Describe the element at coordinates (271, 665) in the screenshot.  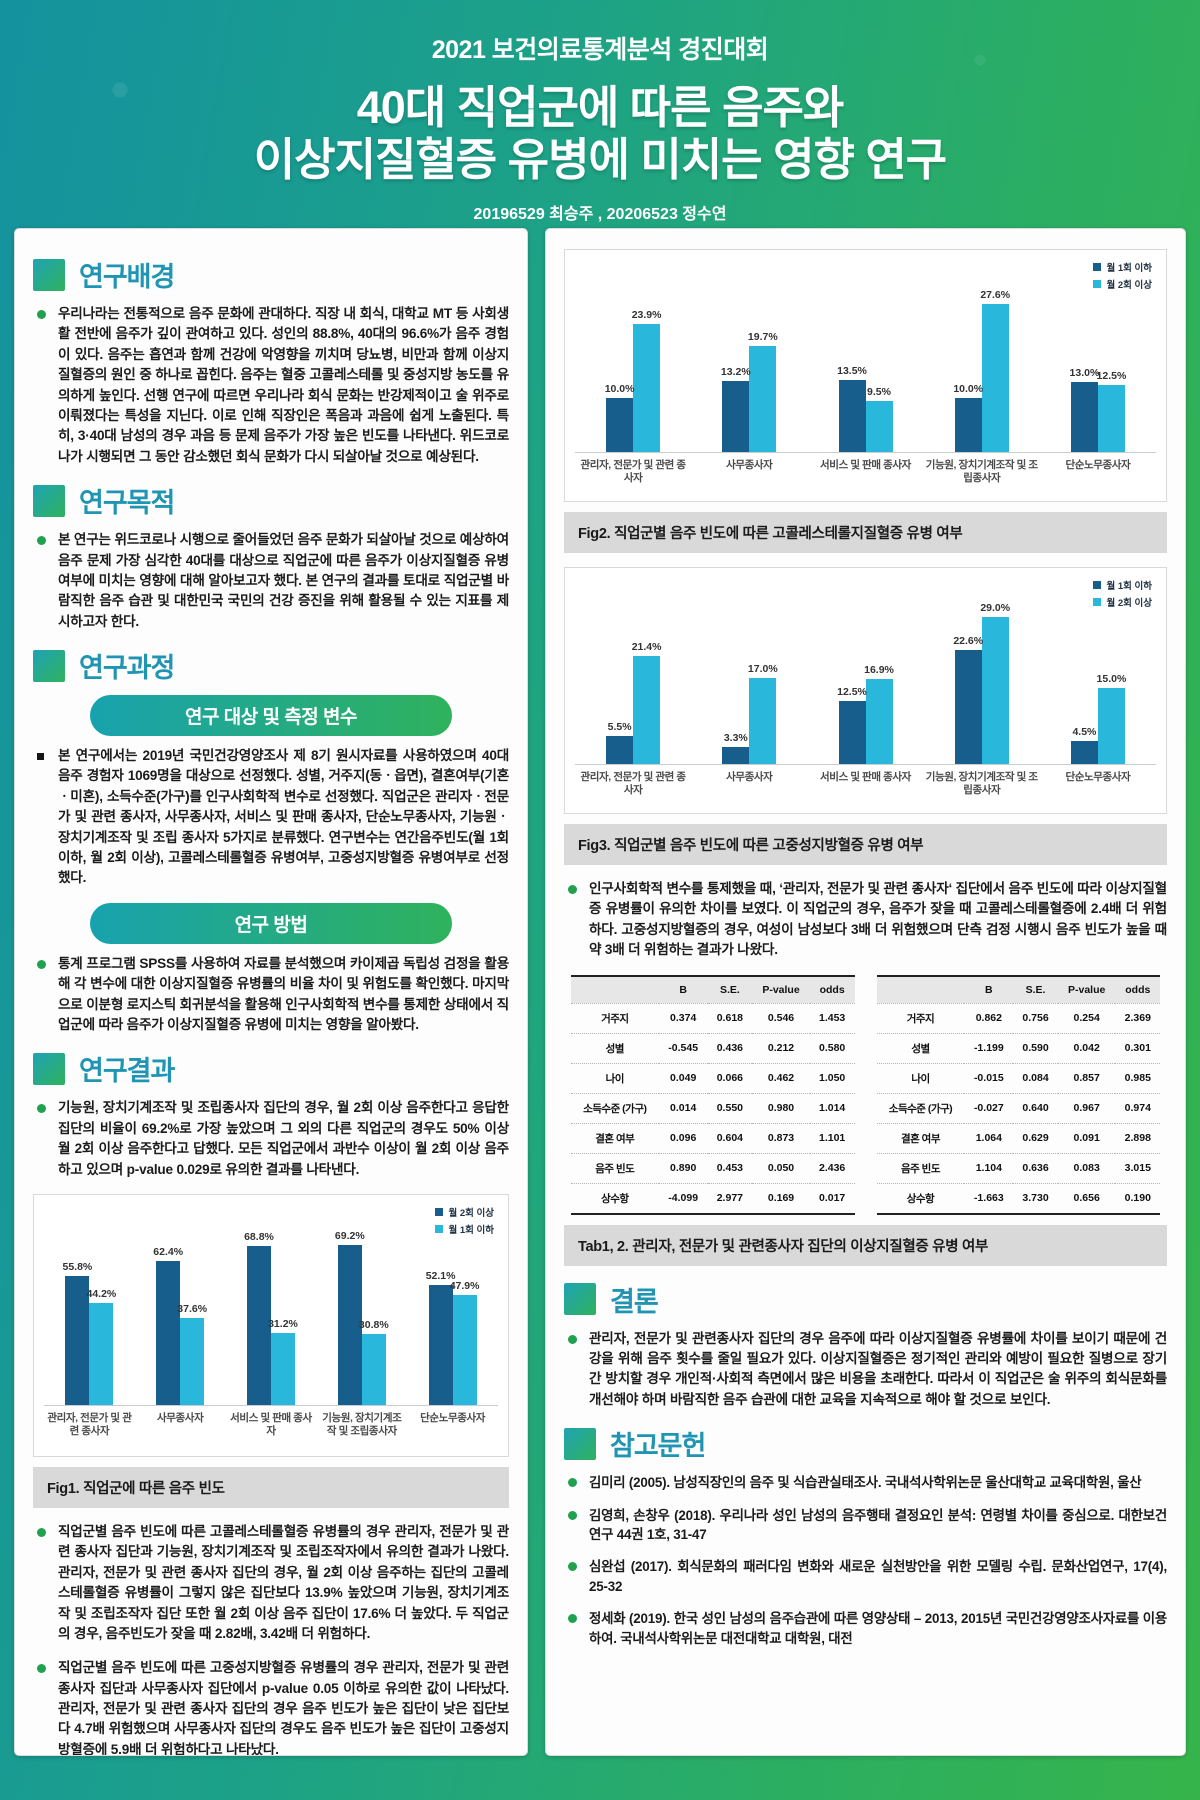
I see `section-header-process: 연구과정` at that location.